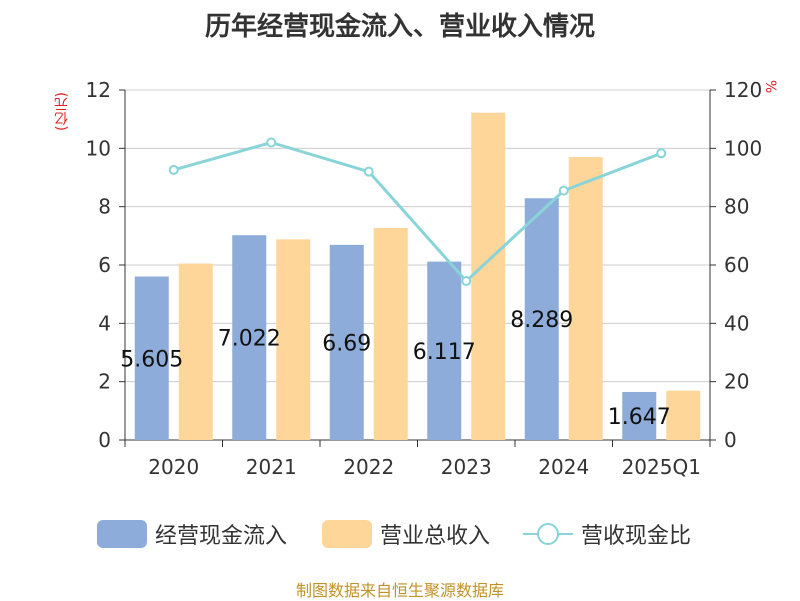 Image resolution: width=800 pixels, height=601 pixels. I want to click on chart-title: 历年经营现金流入、营业收入情况, so click(399, 27).